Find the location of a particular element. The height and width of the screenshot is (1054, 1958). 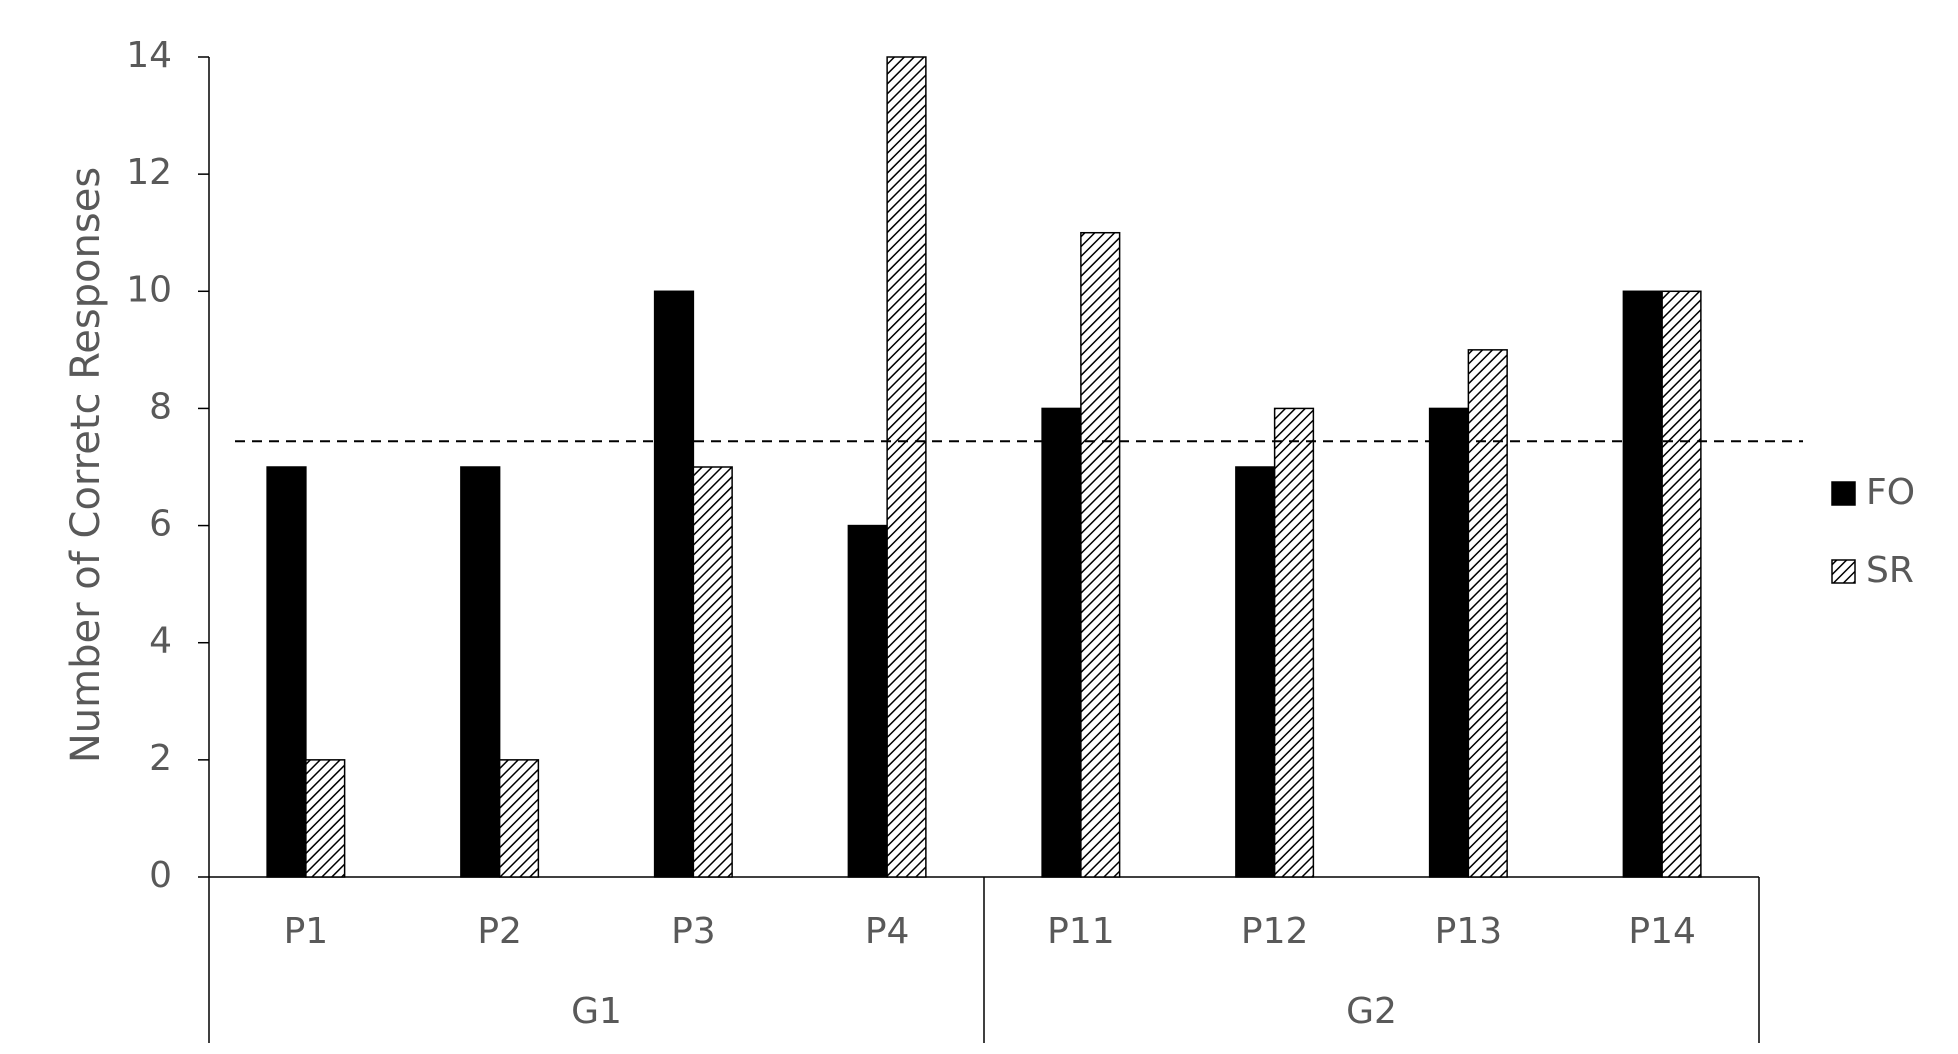

x-tick-label: P3 is located at coordinates (693, 931).